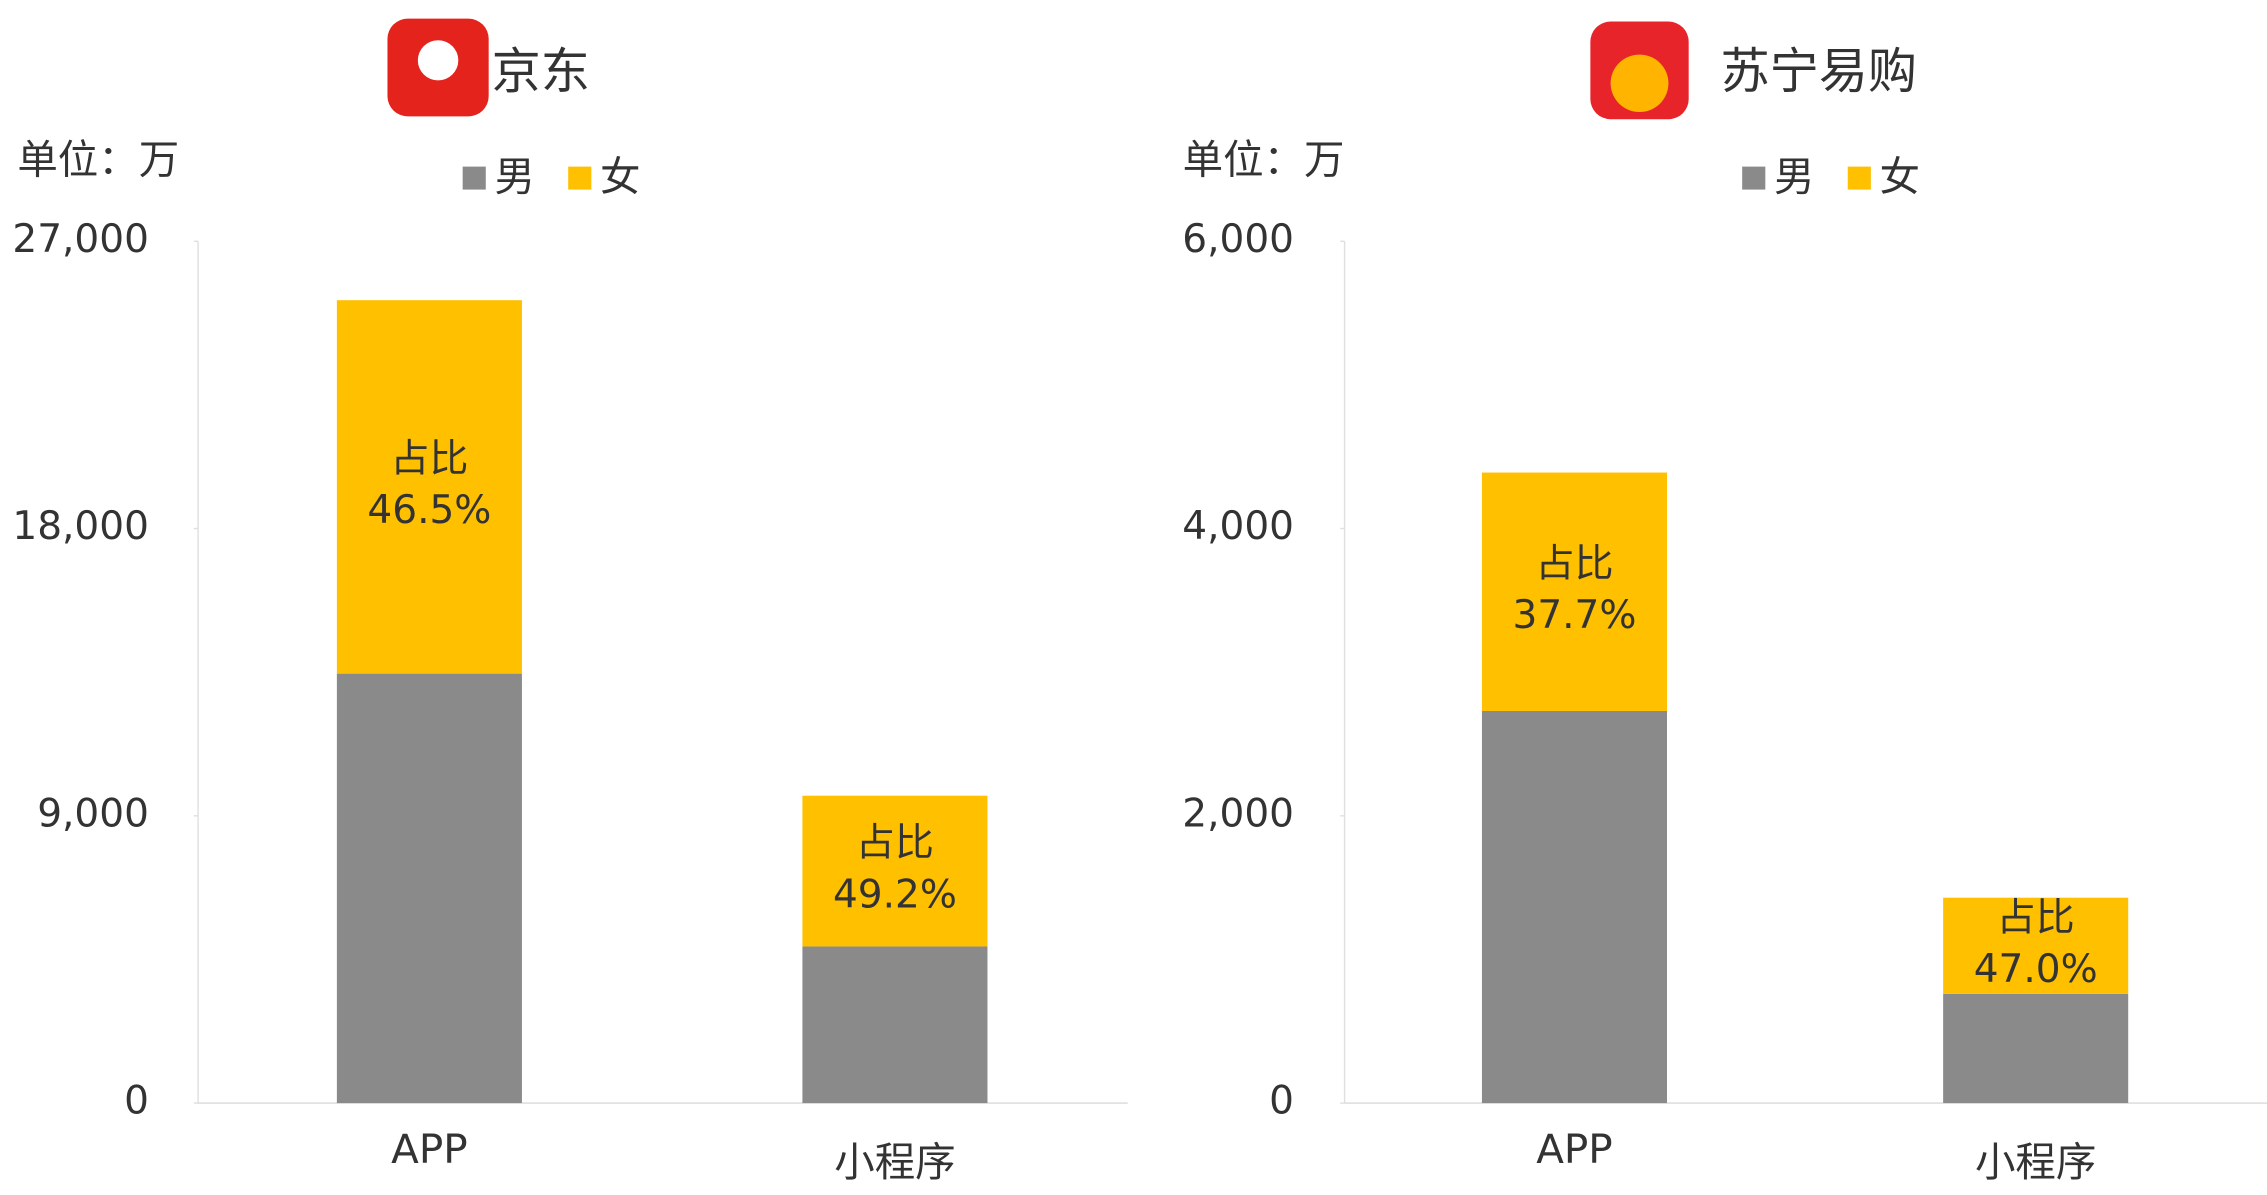 This screenshot has width=2267, height=1195. Describe the element at coordinates (80, 526) in the screenshot. I see `y-tick-label: 18,000` at that location.